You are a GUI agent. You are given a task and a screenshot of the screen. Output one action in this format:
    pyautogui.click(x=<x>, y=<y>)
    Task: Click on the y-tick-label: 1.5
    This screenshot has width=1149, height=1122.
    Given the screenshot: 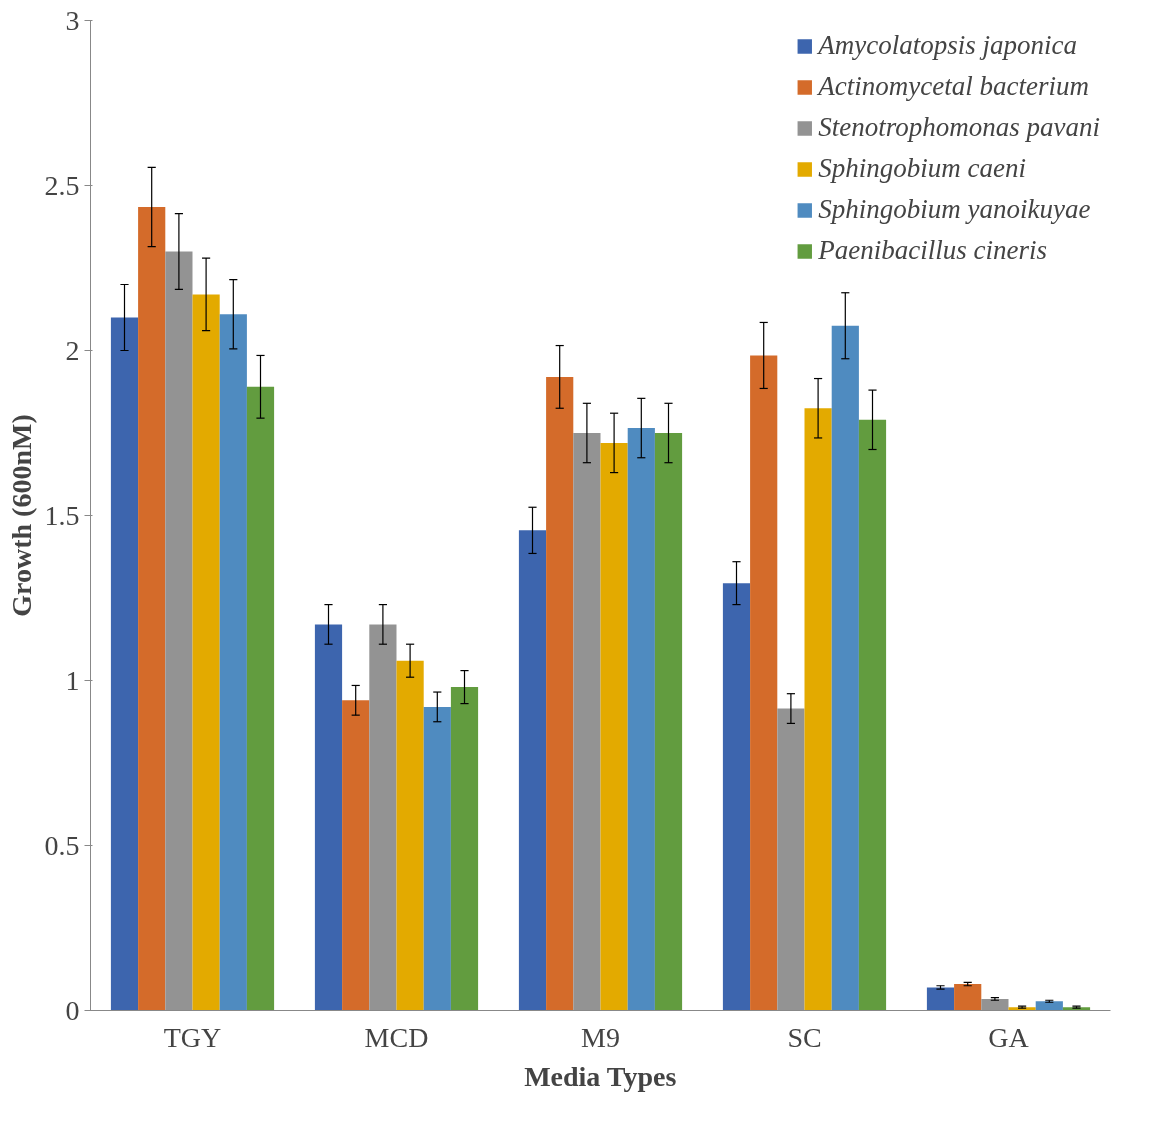 What is the action you would take?
    pyautogui.click(x=62, y=515)
    